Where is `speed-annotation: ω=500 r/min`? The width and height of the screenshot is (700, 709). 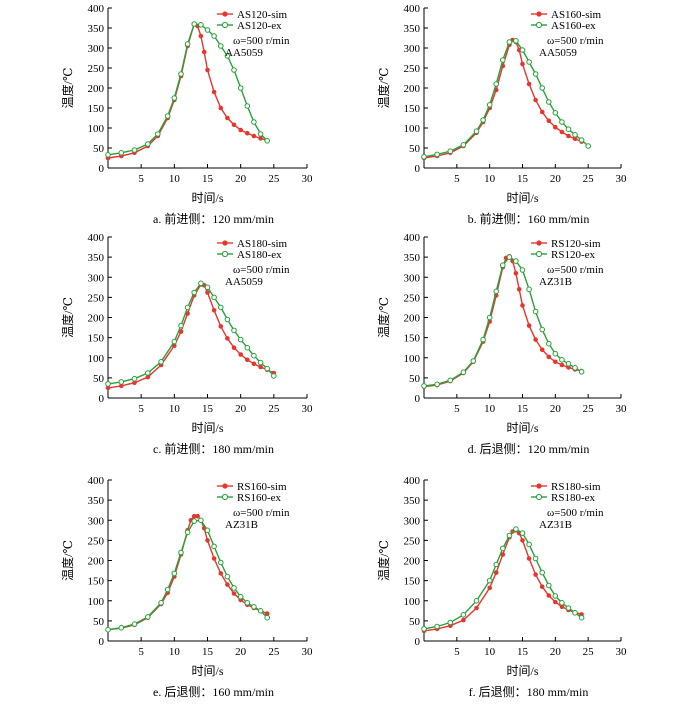 speed-annotation: ω=500 r/min is located at coordinates (575, 270).